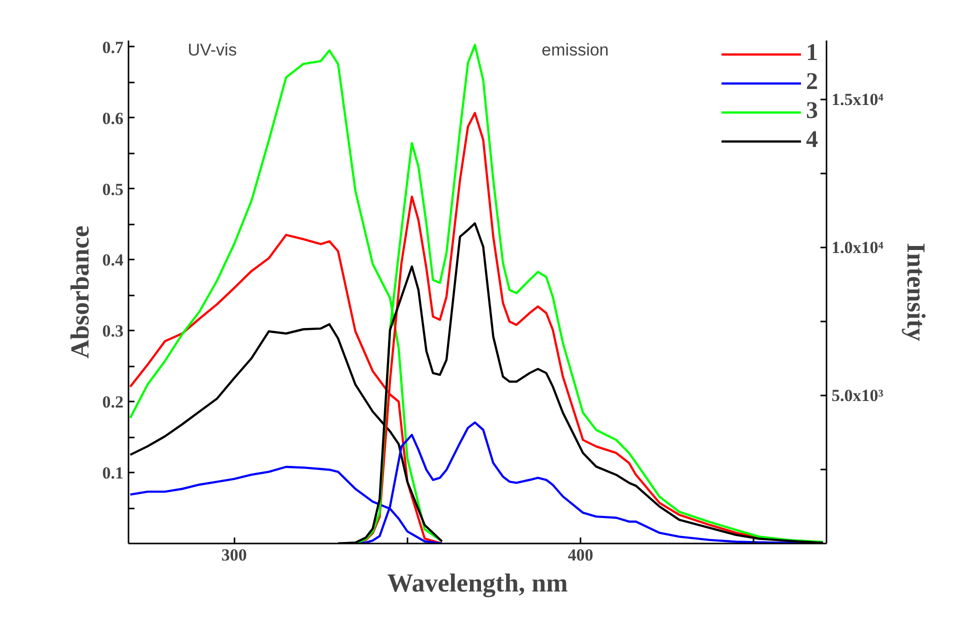  I want to click on y-tick-label: 0.5, so click(113, 189).